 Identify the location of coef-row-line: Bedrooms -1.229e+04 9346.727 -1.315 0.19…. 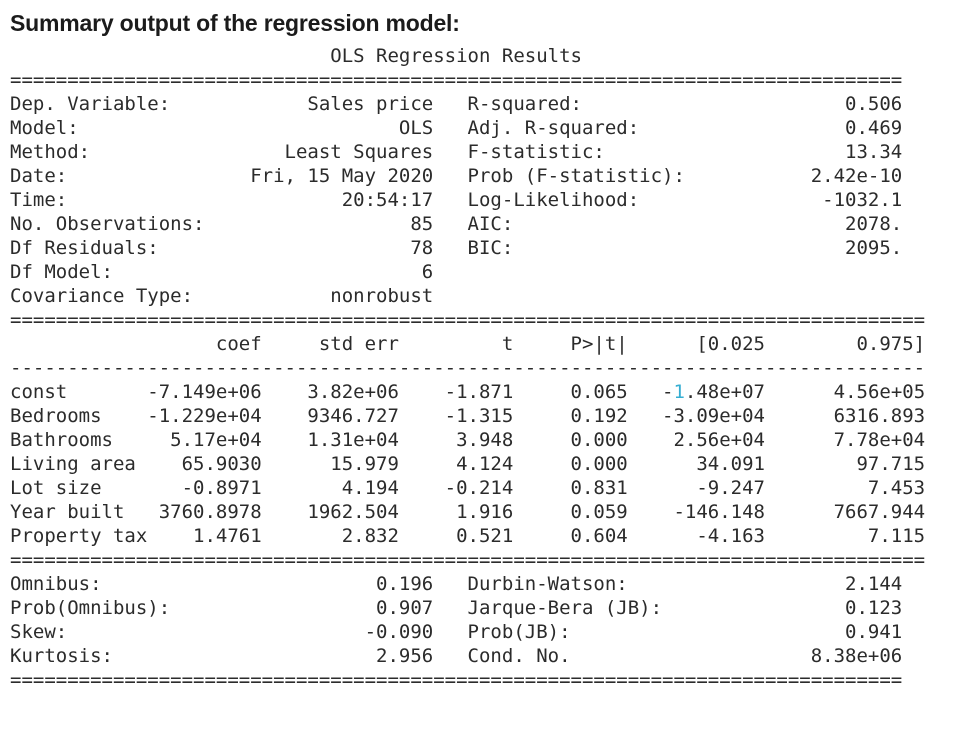
(468, 416).